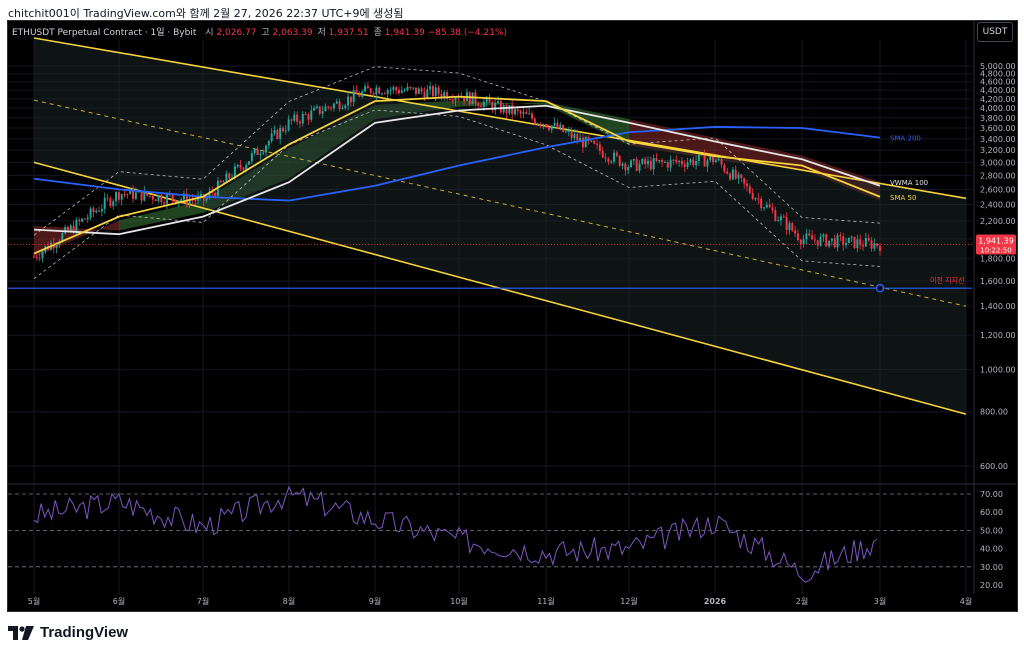 The width and height of the screenshot is (1024, 653). Describe the element at coordinates (68, 632) in the screenshot. I see `tradingview-logo: TradingView` at that location.